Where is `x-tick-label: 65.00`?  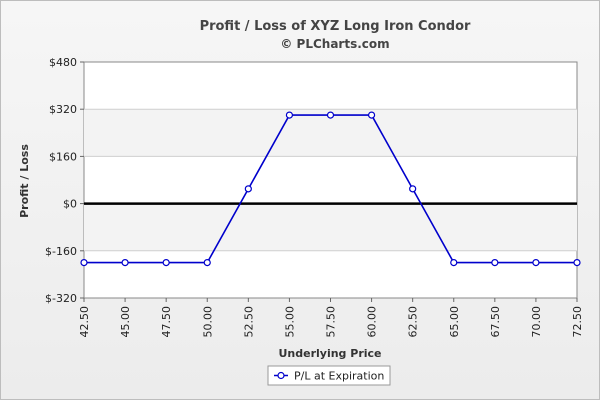
x-tick-label: 65.00 is located at coordinates (454, 322).